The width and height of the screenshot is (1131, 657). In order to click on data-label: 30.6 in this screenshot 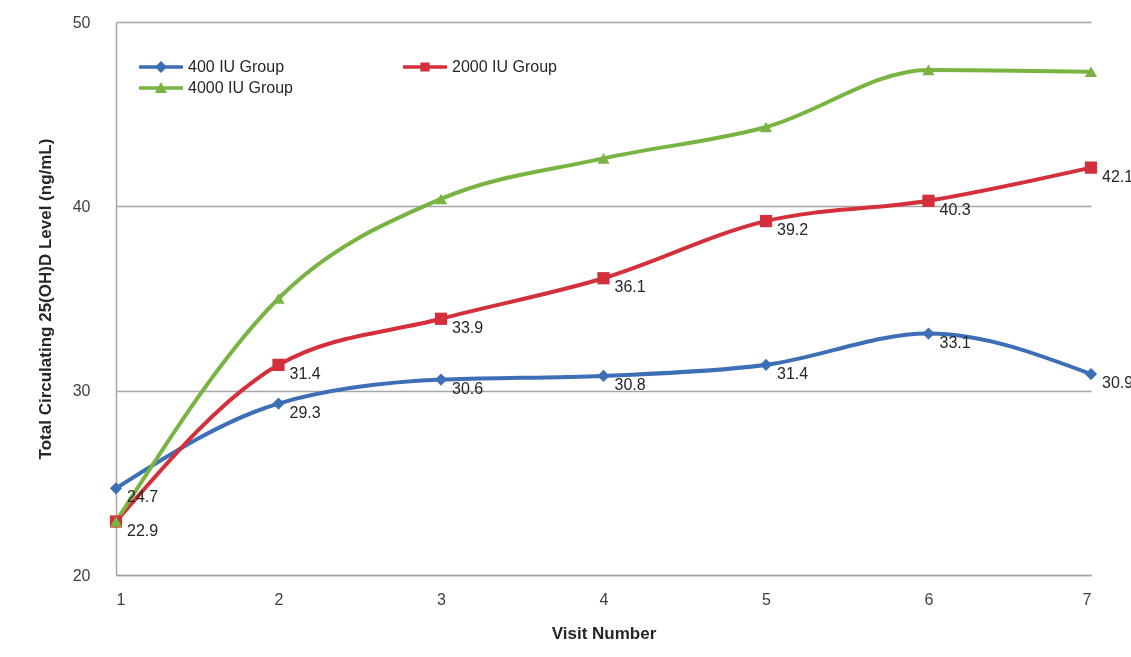, I will do `click(468, 388)`.